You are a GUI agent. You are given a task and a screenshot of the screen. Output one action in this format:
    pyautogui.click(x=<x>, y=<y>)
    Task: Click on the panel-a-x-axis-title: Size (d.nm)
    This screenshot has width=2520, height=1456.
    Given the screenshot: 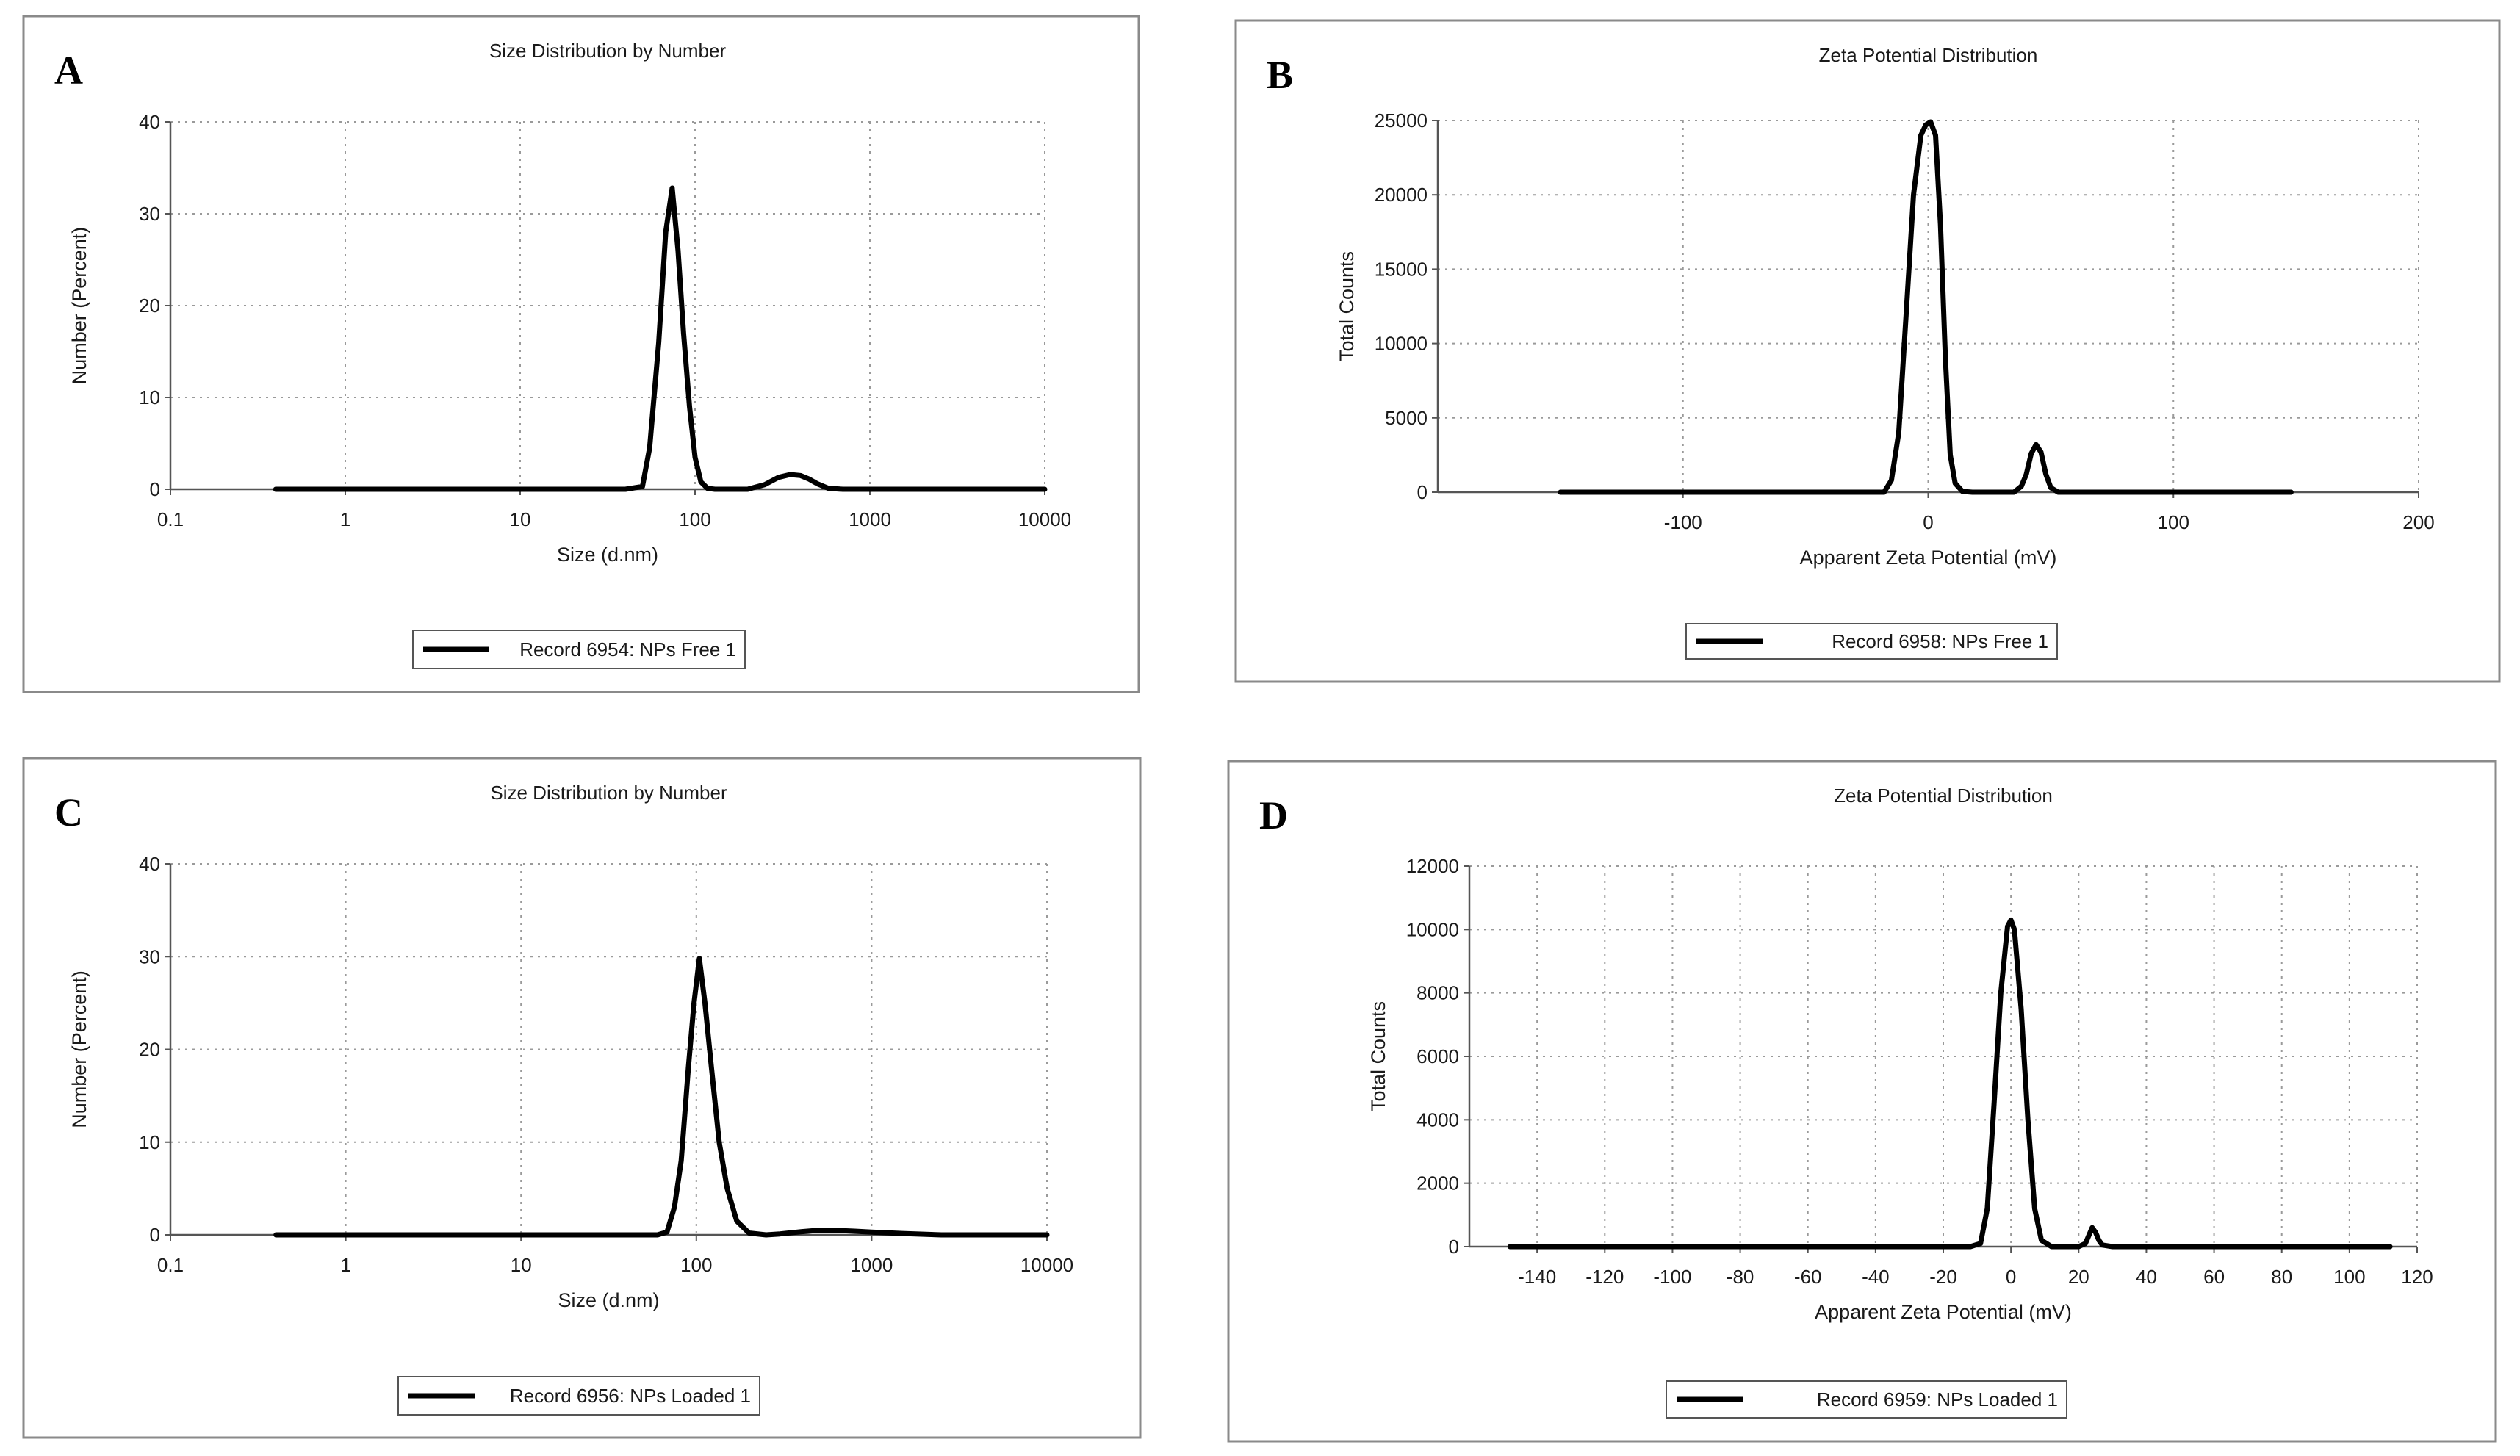 What is the action you would take?
    pyautogui.click(x=607, y=555)
    